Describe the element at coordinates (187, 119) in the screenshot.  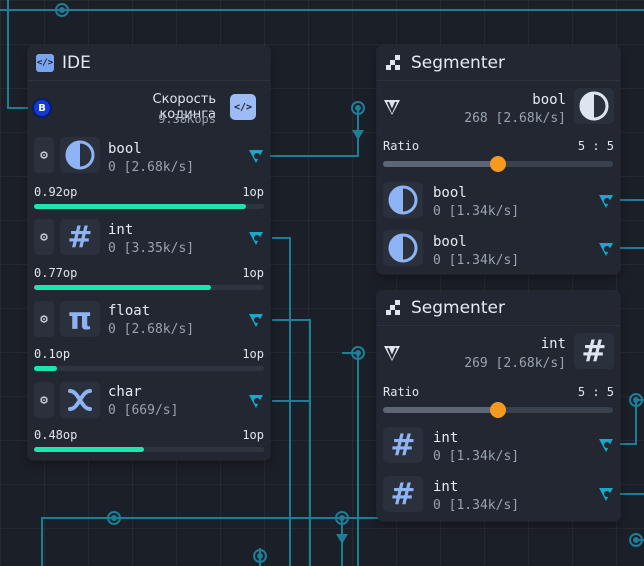
I see `speed-value: 9.38Kops` at that location.